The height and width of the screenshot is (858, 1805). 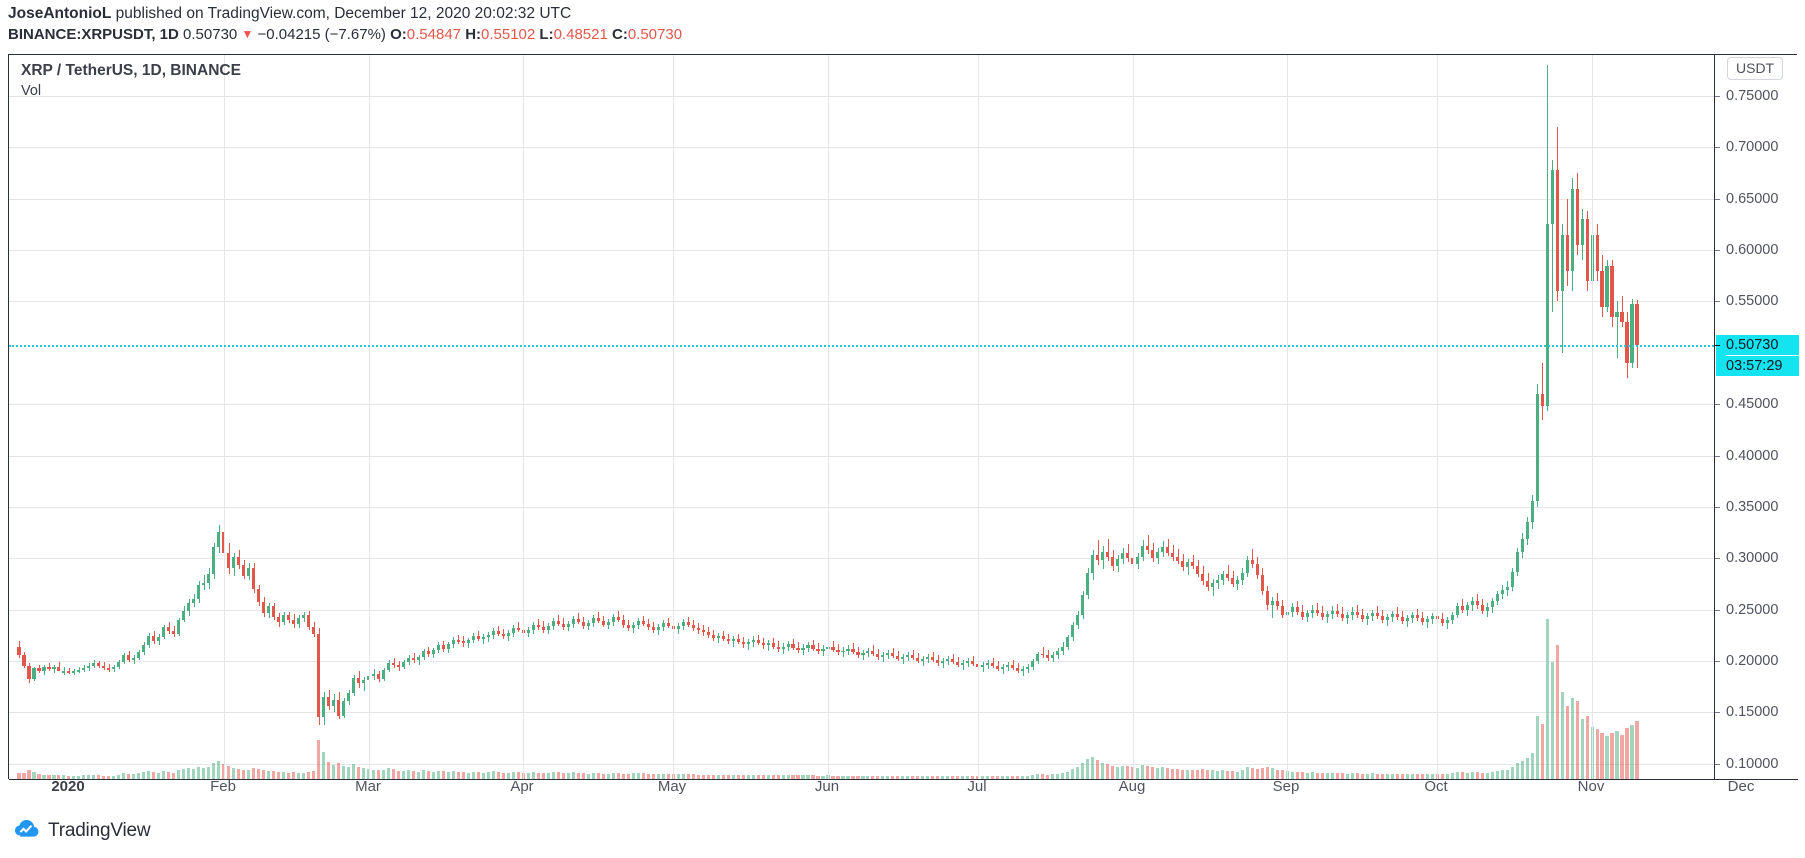 I want to click on quote-open-value: 0.54847, so click(x=434, y=34).